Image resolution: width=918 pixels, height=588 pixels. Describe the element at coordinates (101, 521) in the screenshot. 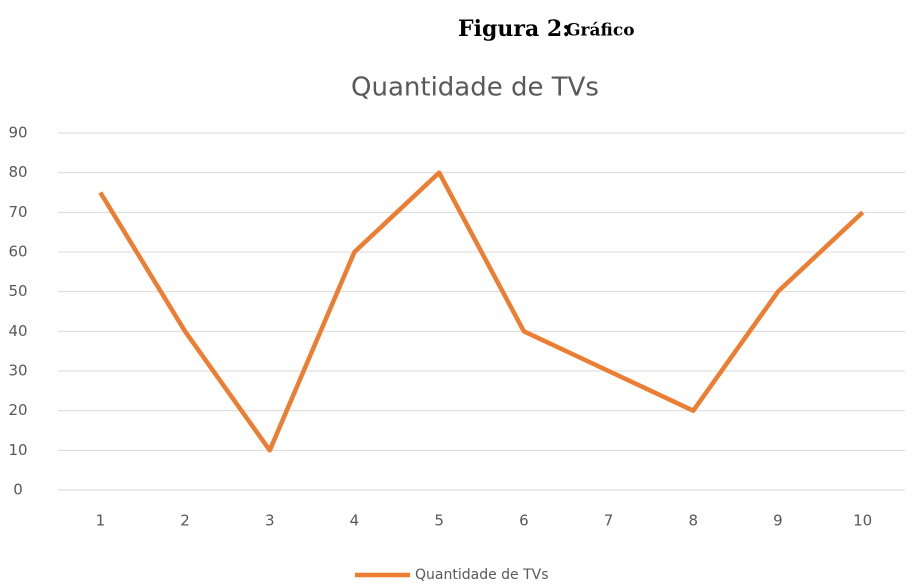

I see `x-tick-label: 1` at that location.